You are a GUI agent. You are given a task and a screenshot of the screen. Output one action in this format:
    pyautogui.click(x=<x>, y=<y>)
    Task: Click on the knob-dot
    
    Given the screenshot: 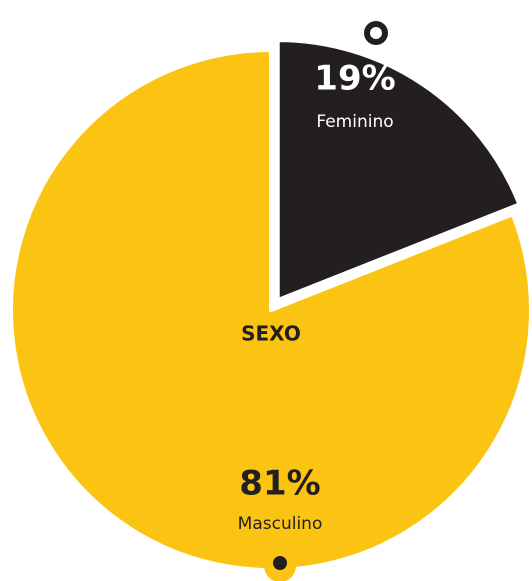 What is the action you would take?
    pyautogui.click(x=280, y=563)
    